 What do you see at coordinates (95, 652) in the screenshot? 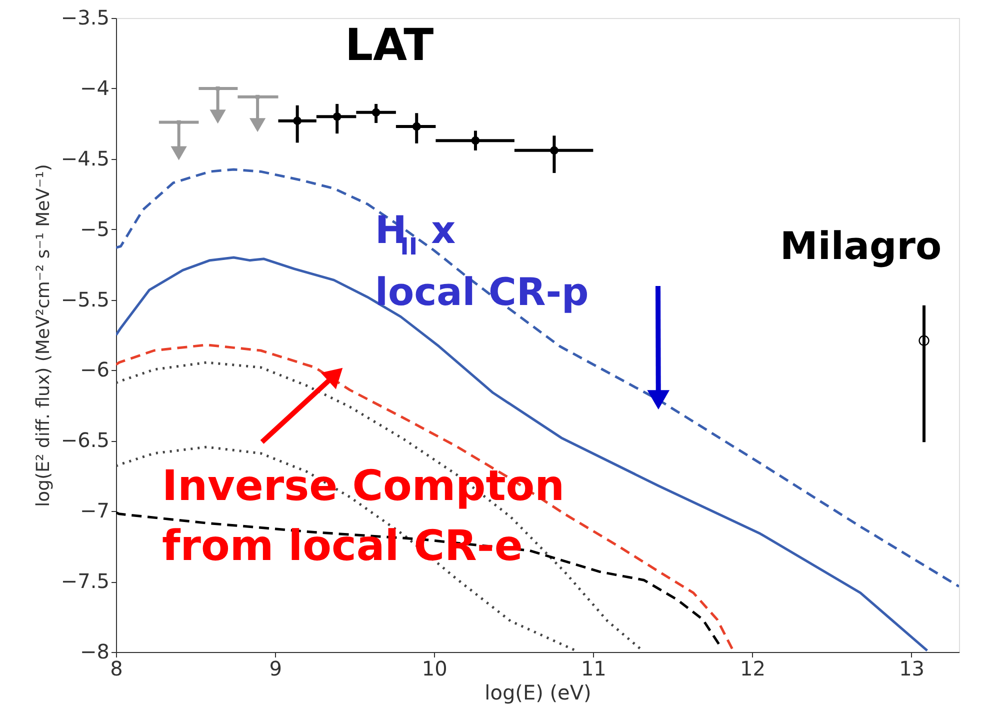
I see `y-tick-label: −8` at bounding box center [95, 652].